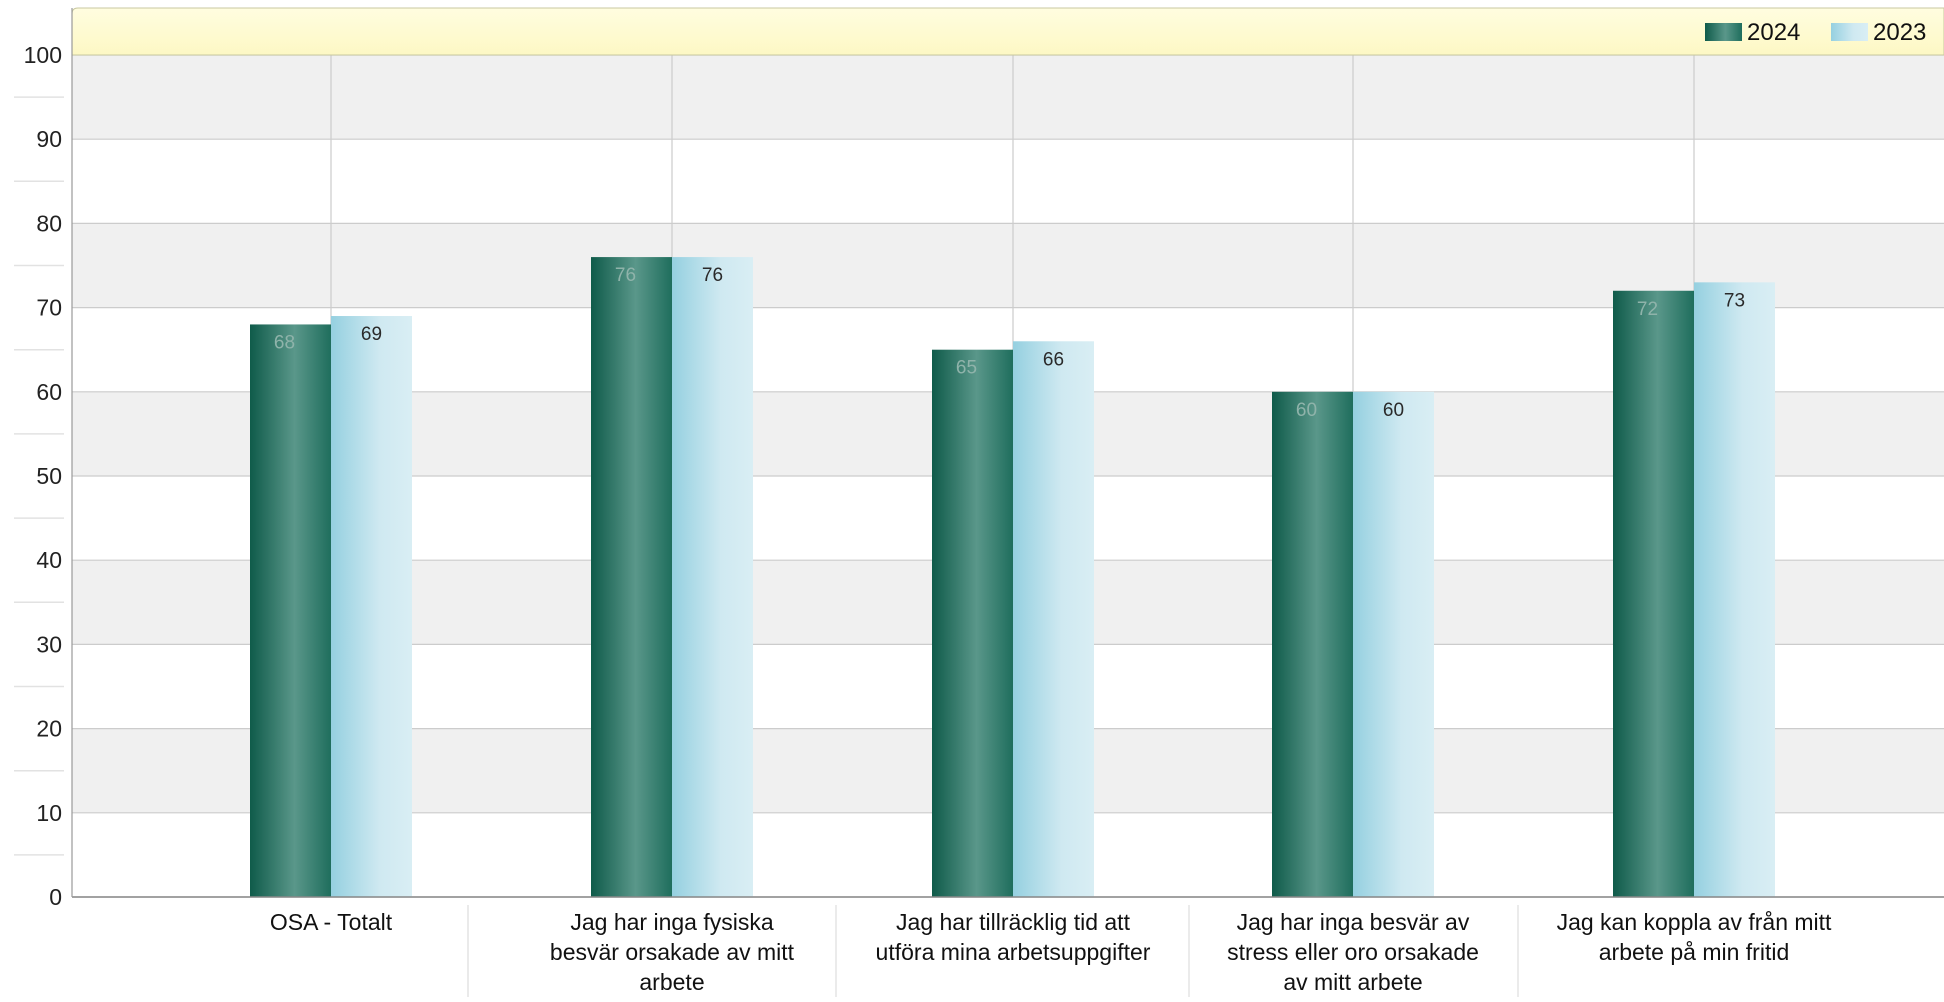 This screenshot has height=1002, width=1944. What do you see at coordinates (284, 342) in the screenshot?
I see `data-label-2024: 68` at bounding box center [284, 342].